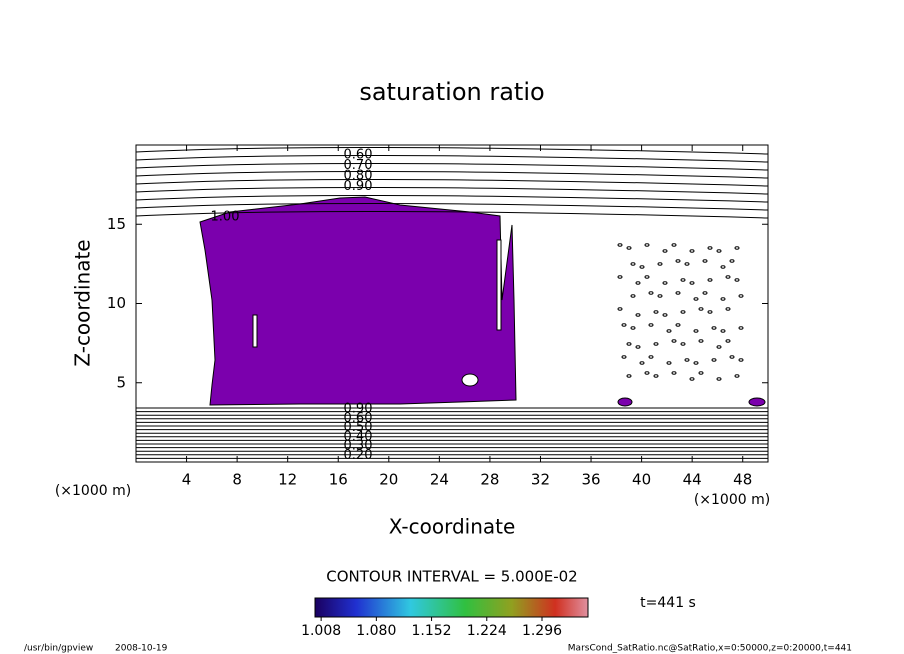  Describe the element at coordinates (451, 607) in the screenshot. I see `colorbar` at that location.